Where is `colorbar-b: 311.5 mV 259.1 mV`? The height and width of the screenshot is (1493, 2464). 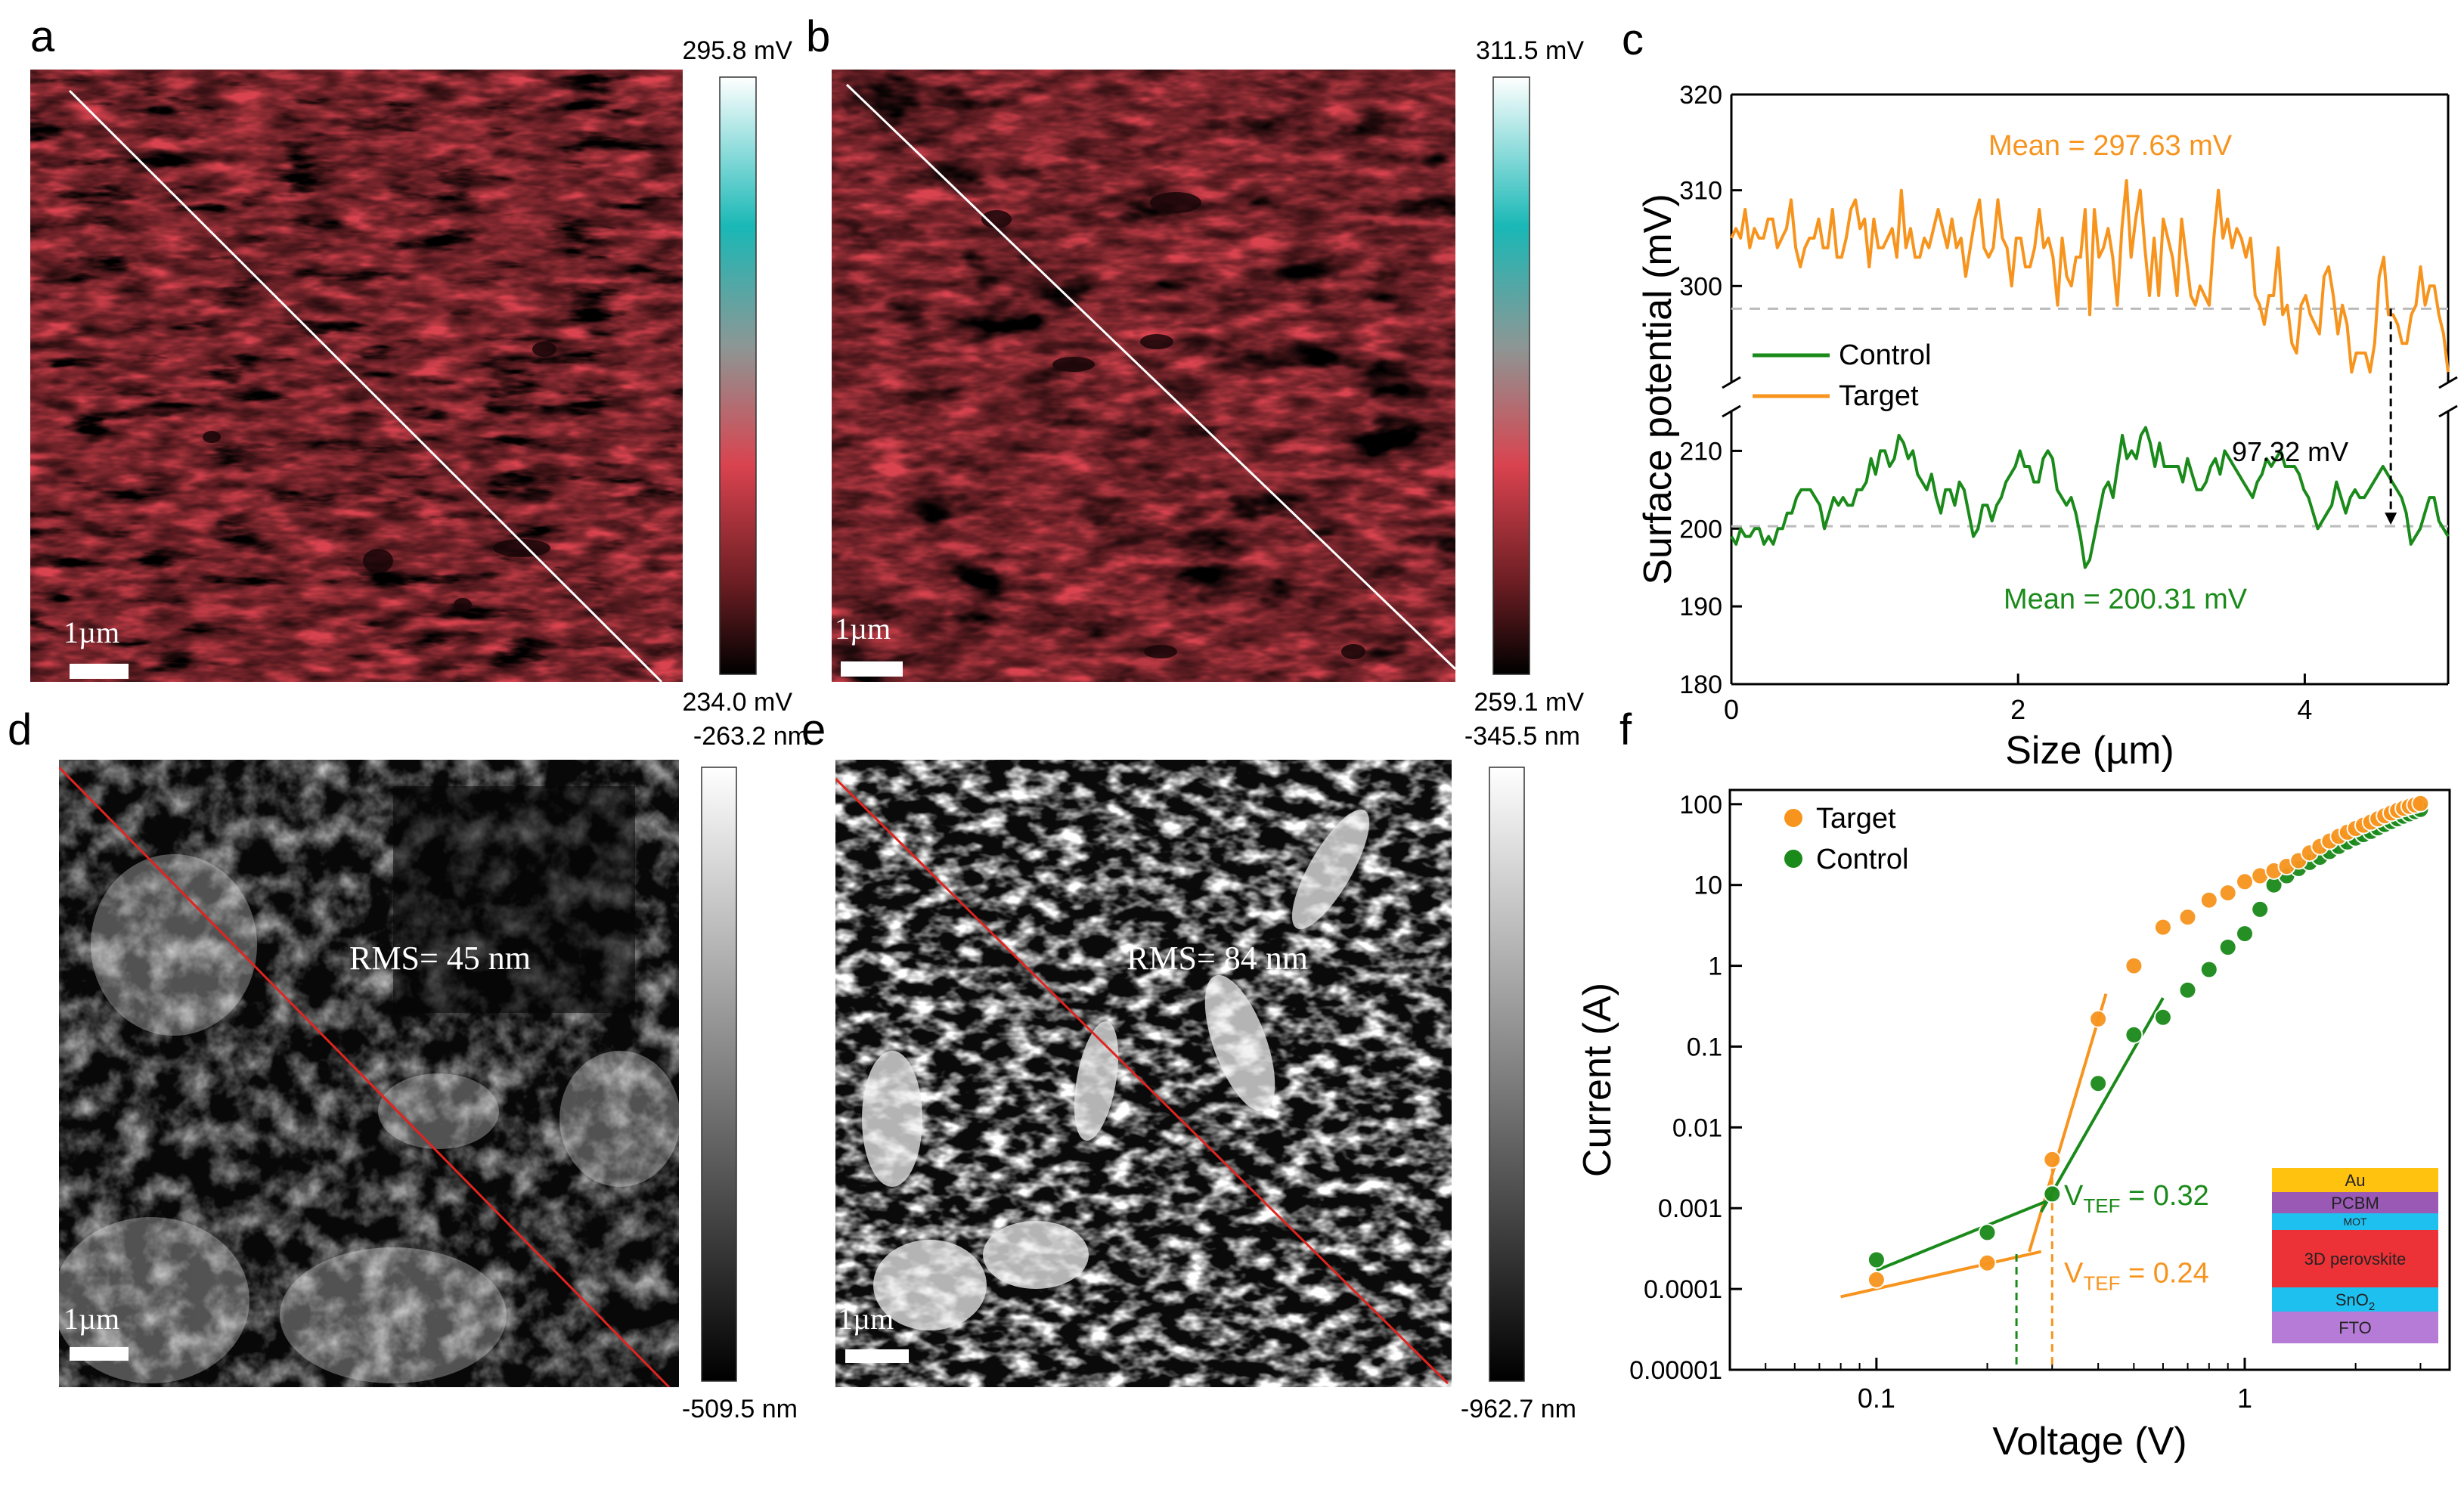
colorbar-b: 311.5 mV 259.1 mV is located at coordinates (1529, 376).